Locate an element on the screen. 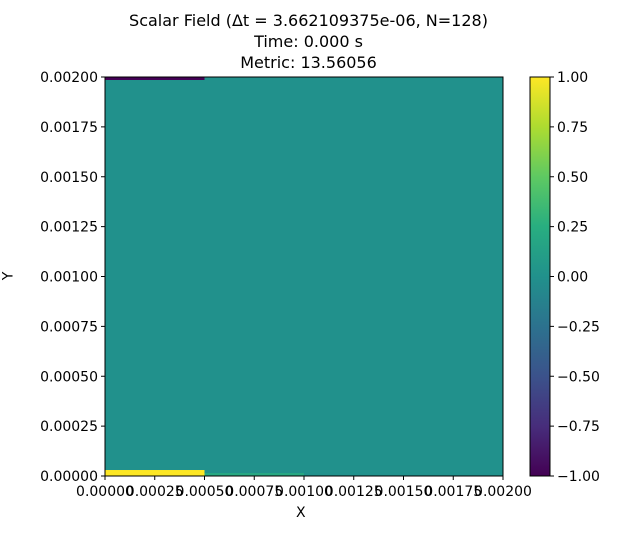 Image resolution: width=617 pixels, height=533 pixels. colorbar-tick-label: 0.50 is located at coordinates (572, 178).